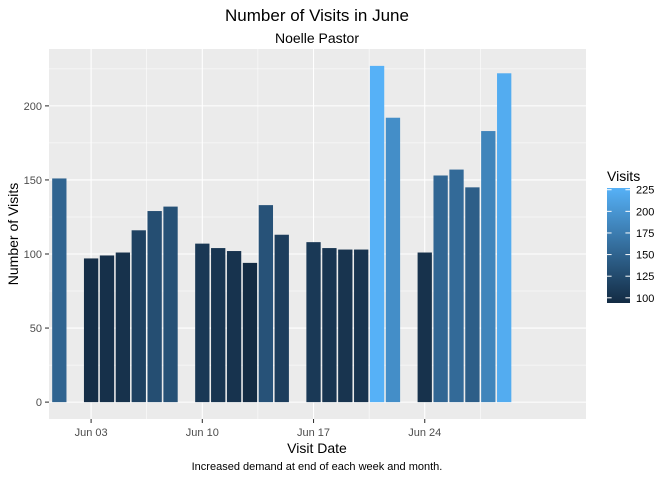 This screenshot has width=672, height=480. I want to click on legend-title: Visits, so click(623, 176).